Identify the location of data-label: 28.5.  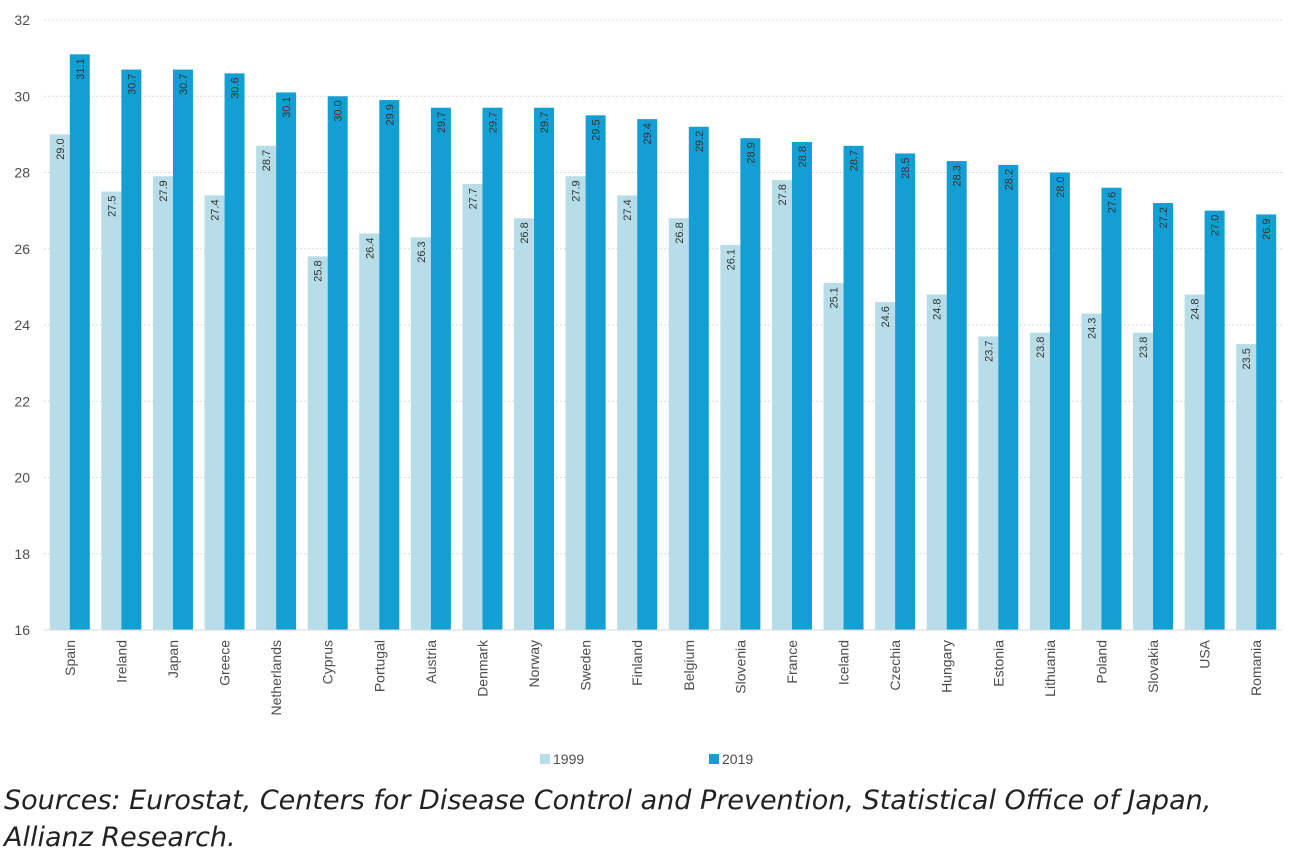
(906, 167).